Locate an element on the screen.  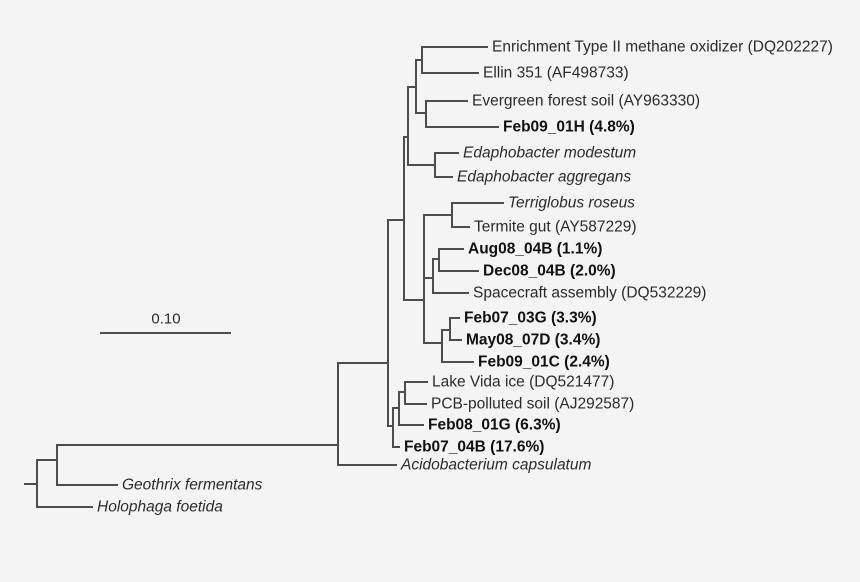
taxon-label: Ellin 351 (AF498733) is located at coordinates (556, 73).